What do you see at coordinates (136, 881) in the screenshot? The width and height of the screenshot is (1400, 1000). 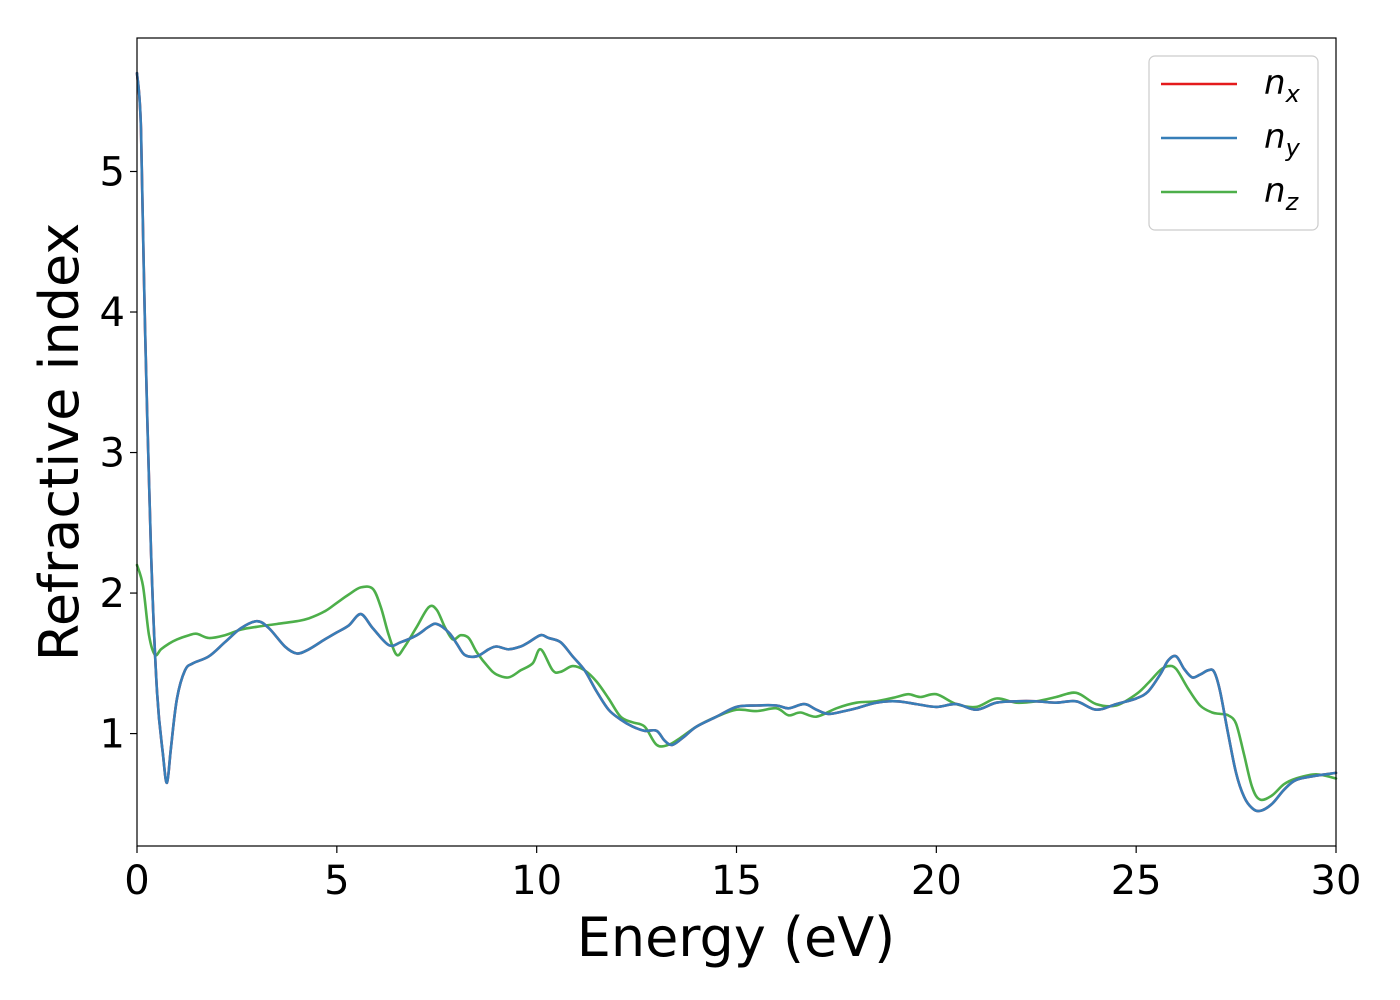 I see `x-tick-label: 0` at bounding box center [136, 881].